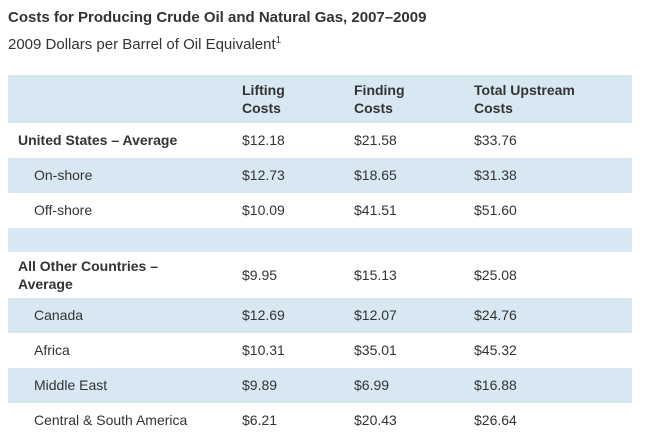 The height and width of the screenshot is (438, 662). Describe the element at coordinates (548, 98) in the screenshot. I see `column-header-total-upstream-costs: Total Upstream Costs` at that location.